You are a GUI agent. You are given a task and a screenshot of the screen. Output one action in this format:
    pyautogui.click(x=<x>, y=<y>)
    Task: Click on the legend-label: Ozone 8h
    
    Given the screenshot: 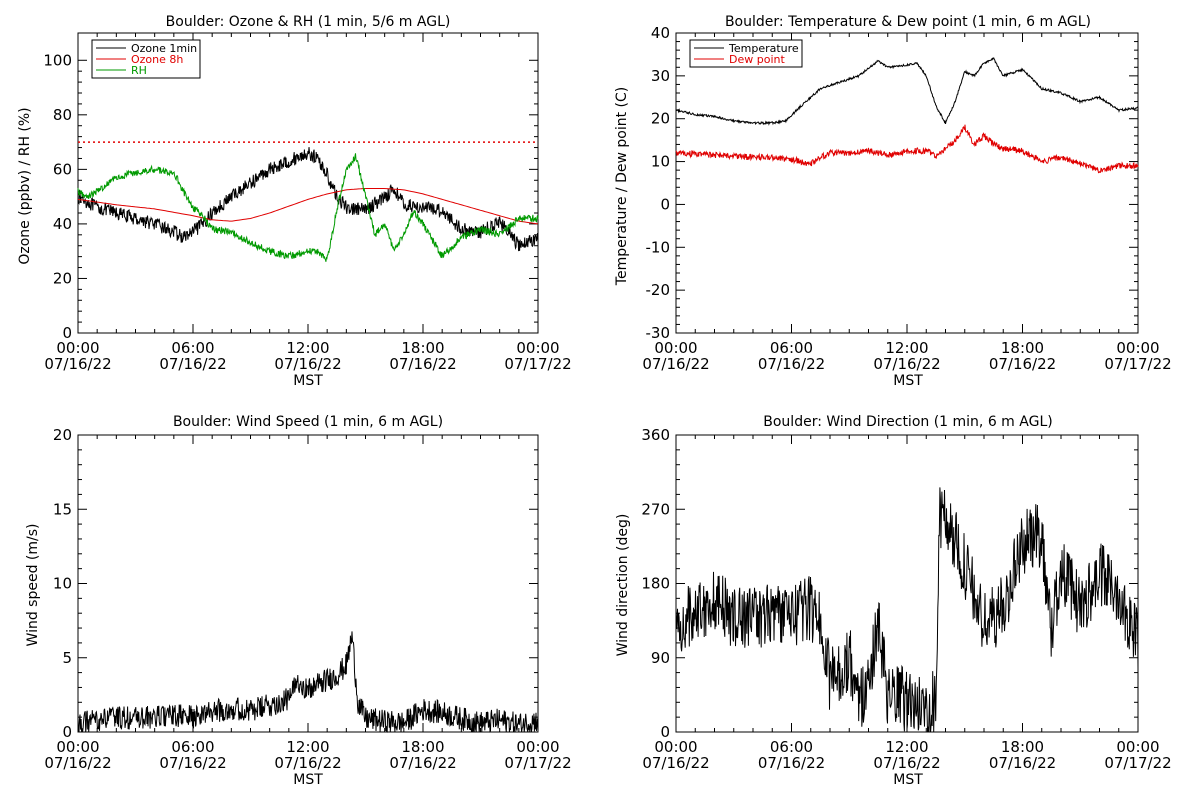 What is the action you would take?
    pyautogui.click(x=157, y=59)
    